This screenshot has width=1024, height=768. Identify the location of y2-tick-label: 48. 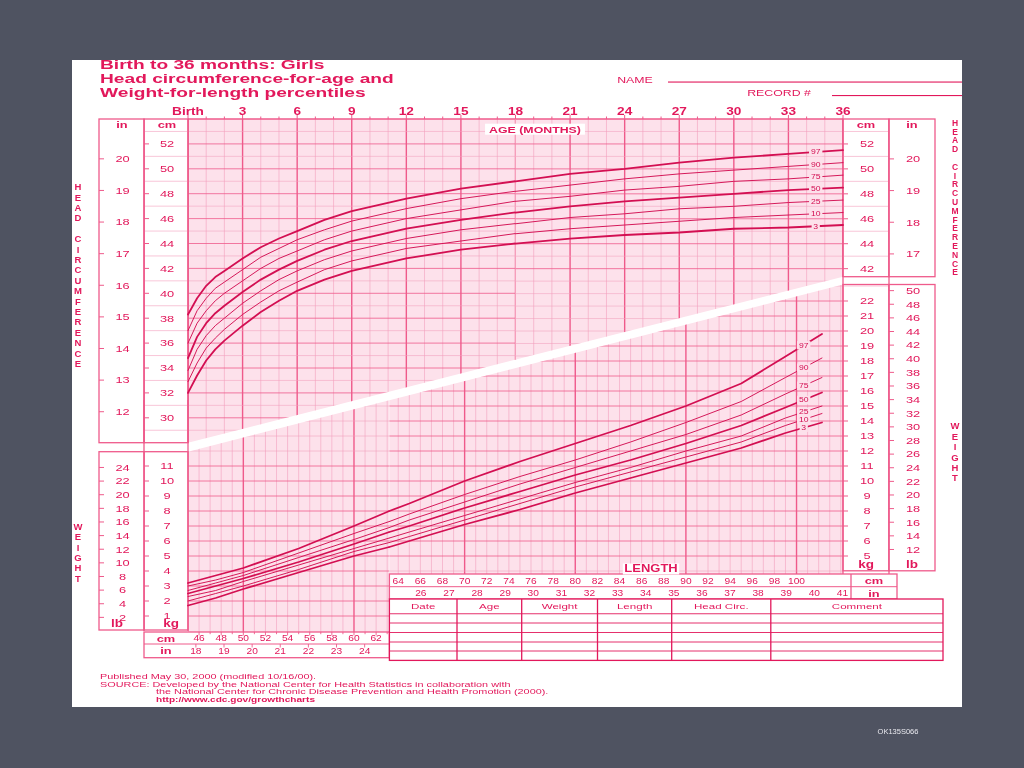
(913, 304).